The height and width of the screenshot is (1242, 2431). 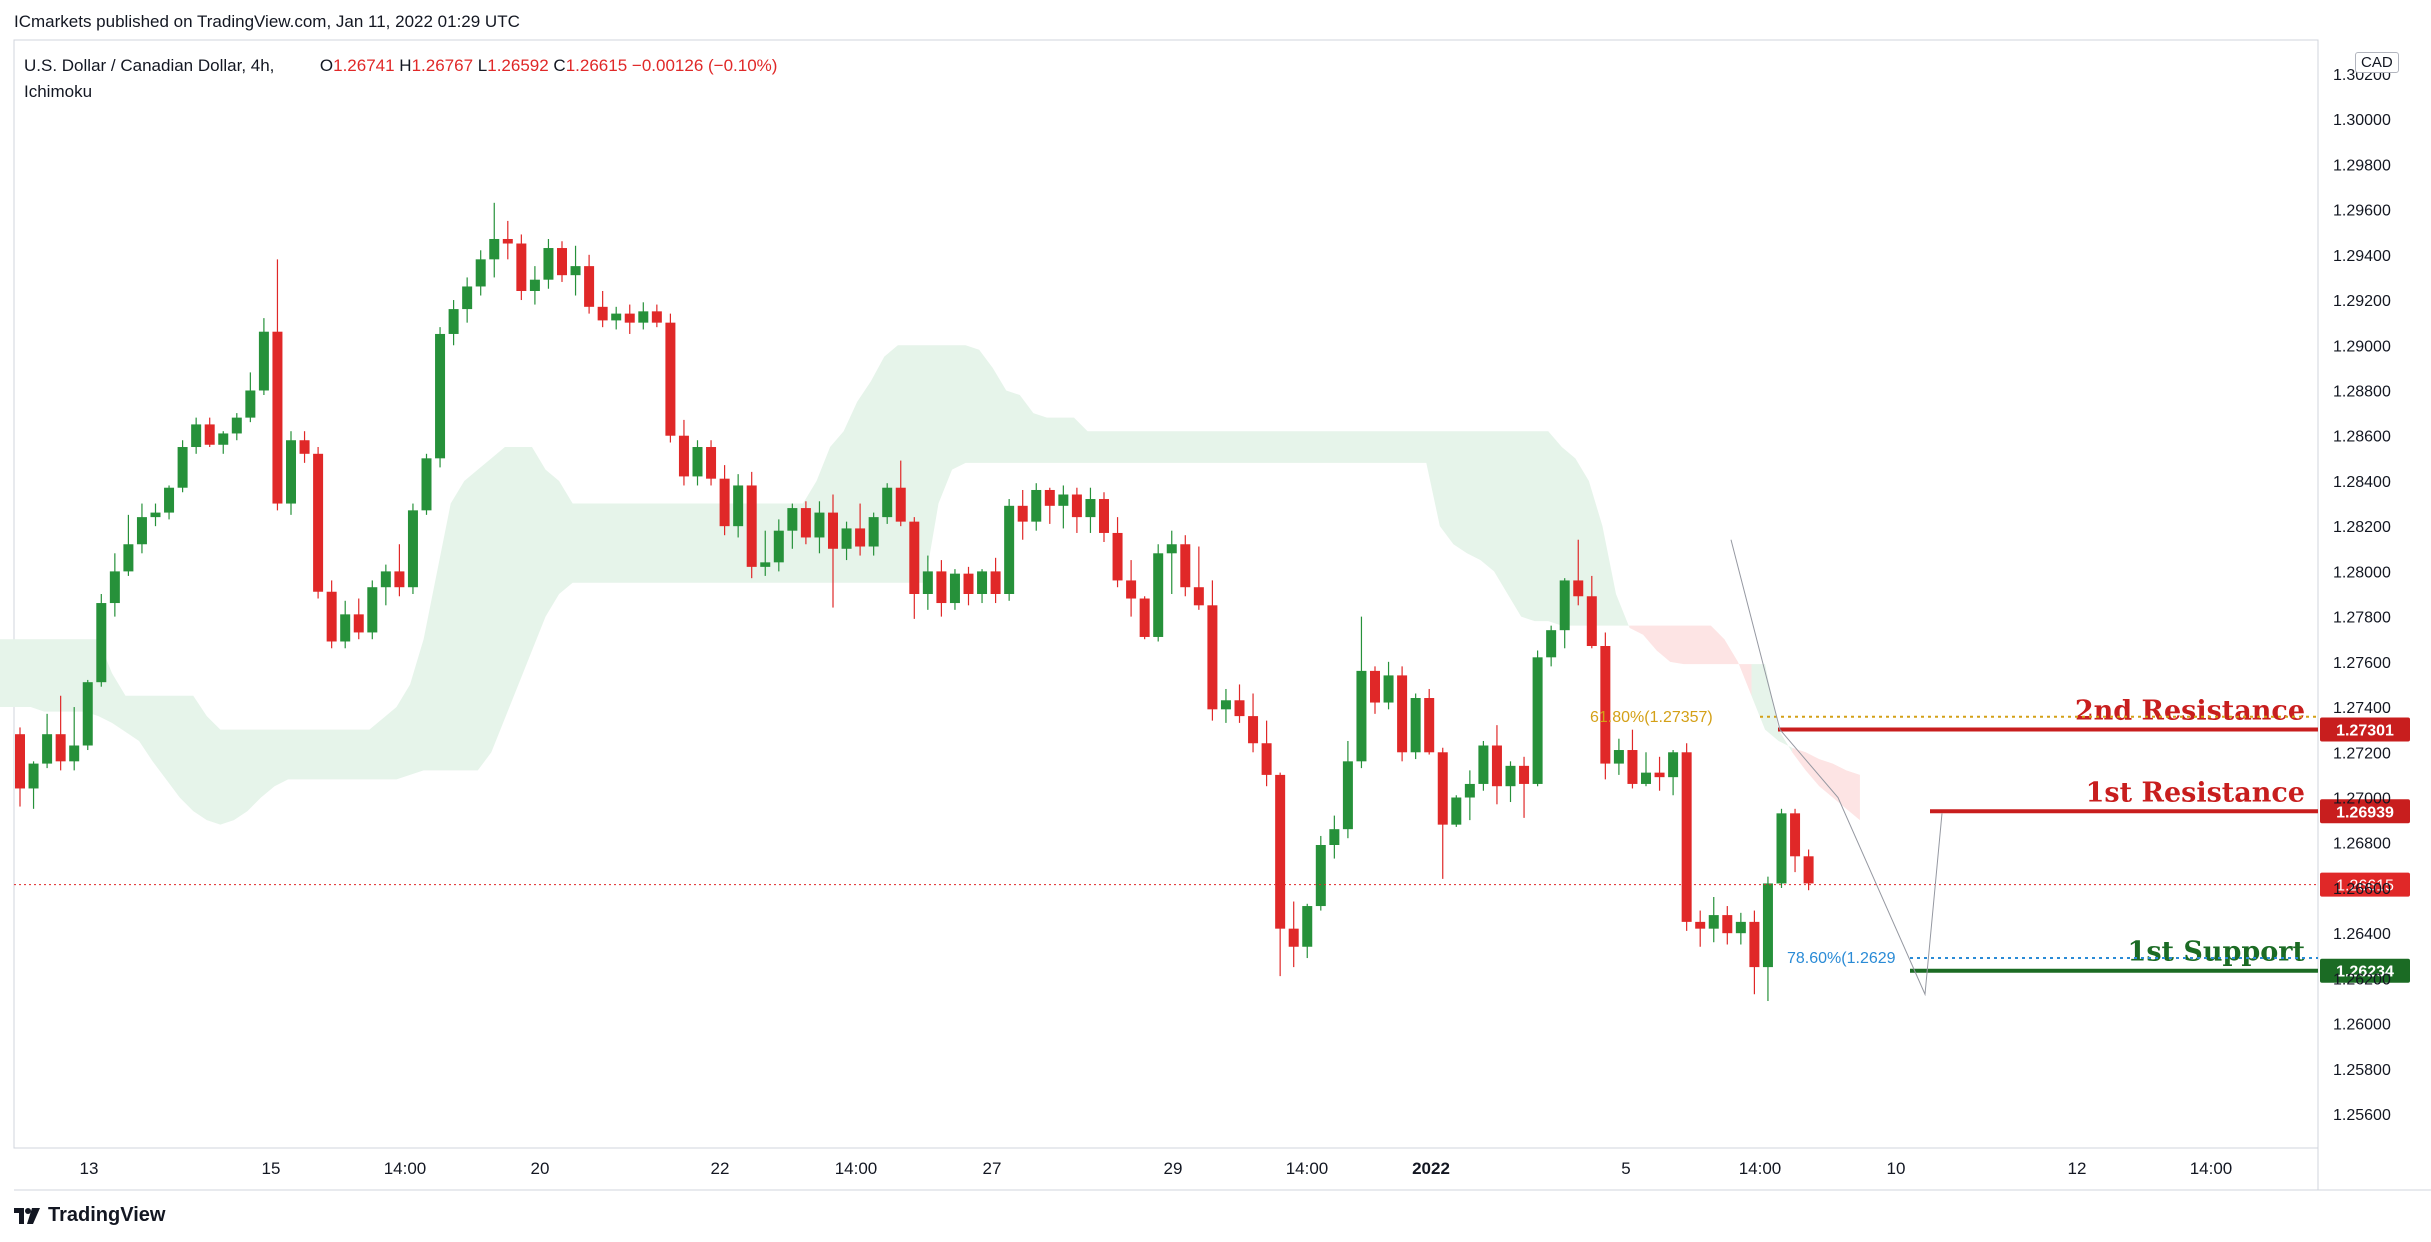 What do you see at coordinates (1690, 660) in the screenshot?
I see `cloud-bearish-segment` at bounding box center [1690, 660].